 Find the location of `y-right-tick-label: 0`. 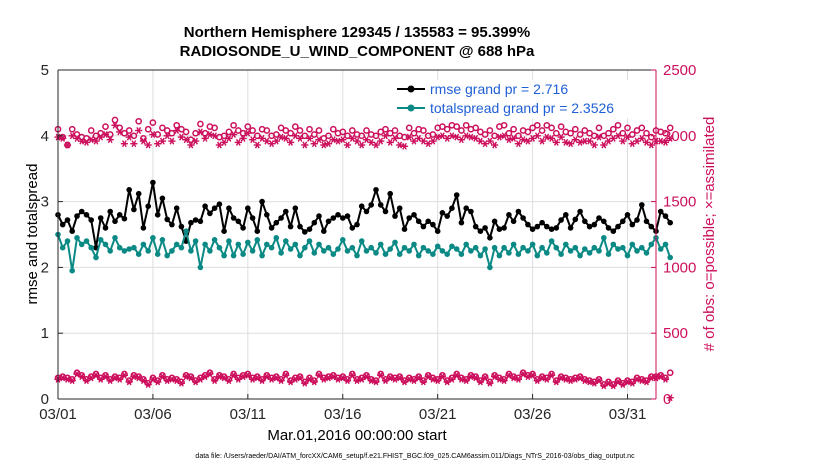

y-right-tick-label: 0 is located at coordinates (667, 399).